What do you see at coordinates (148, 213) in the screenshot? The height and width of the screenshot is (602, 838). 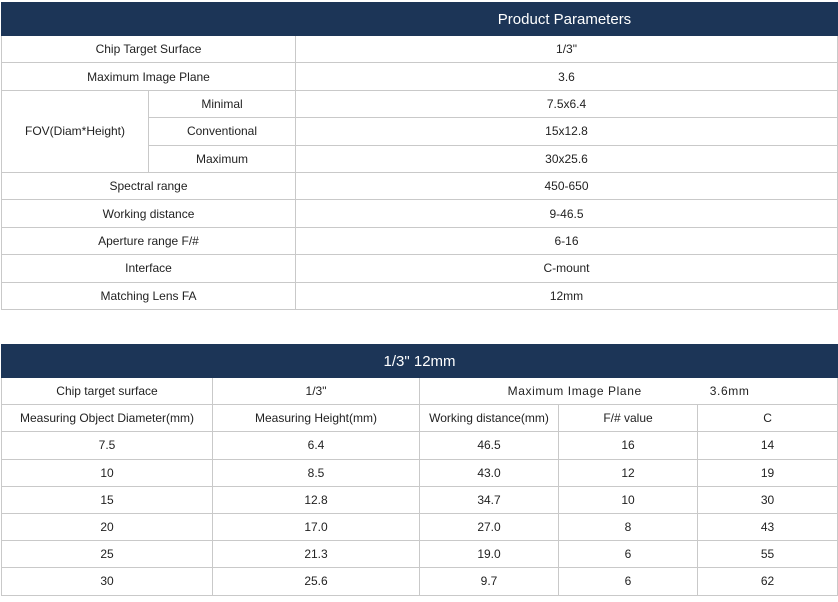 I see `param-label: Working distance` at bounding box center [148, 213].